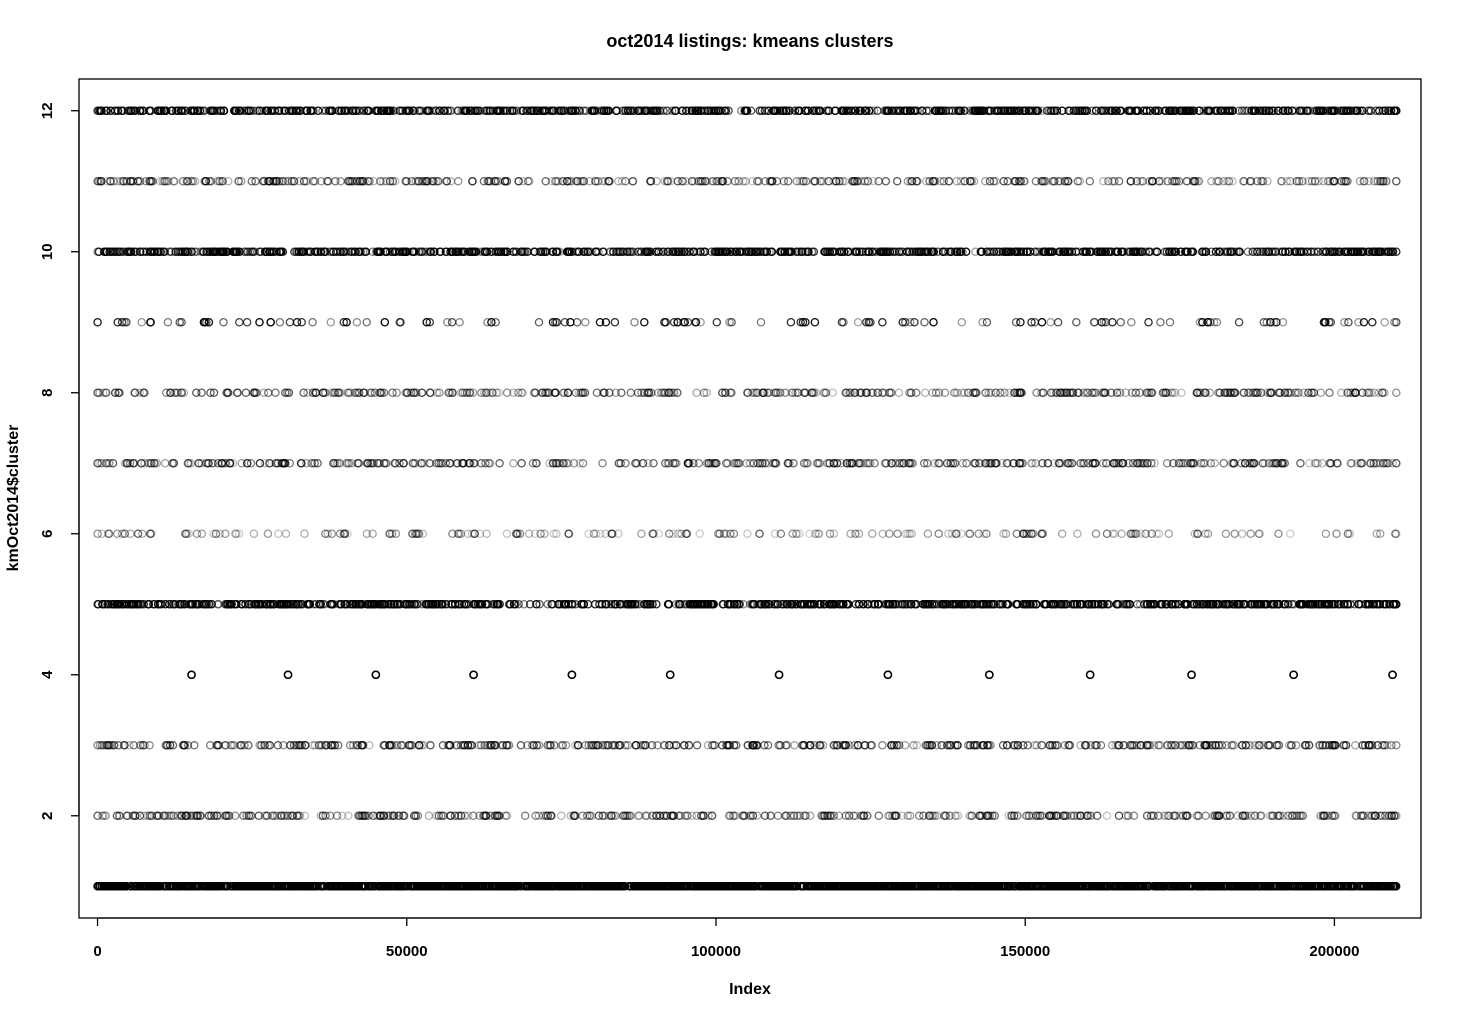 Image resolution: width=1462 pixels, height=1018 pixels. I want to click on chart-title: oct2014 listings: kmeans clusters, so click(749, 41).